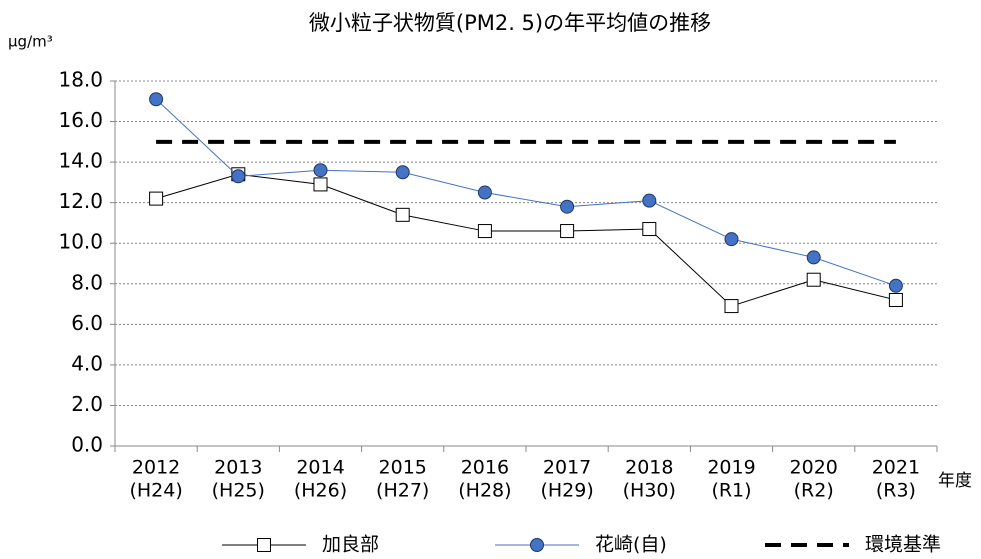 Image resolution: width=981 pixels, height=559 pixels. What do you see at coordinates (484, 491) in the screenshot?
I see `x-tick-label: (H28)` at bounding box center [484, 491].